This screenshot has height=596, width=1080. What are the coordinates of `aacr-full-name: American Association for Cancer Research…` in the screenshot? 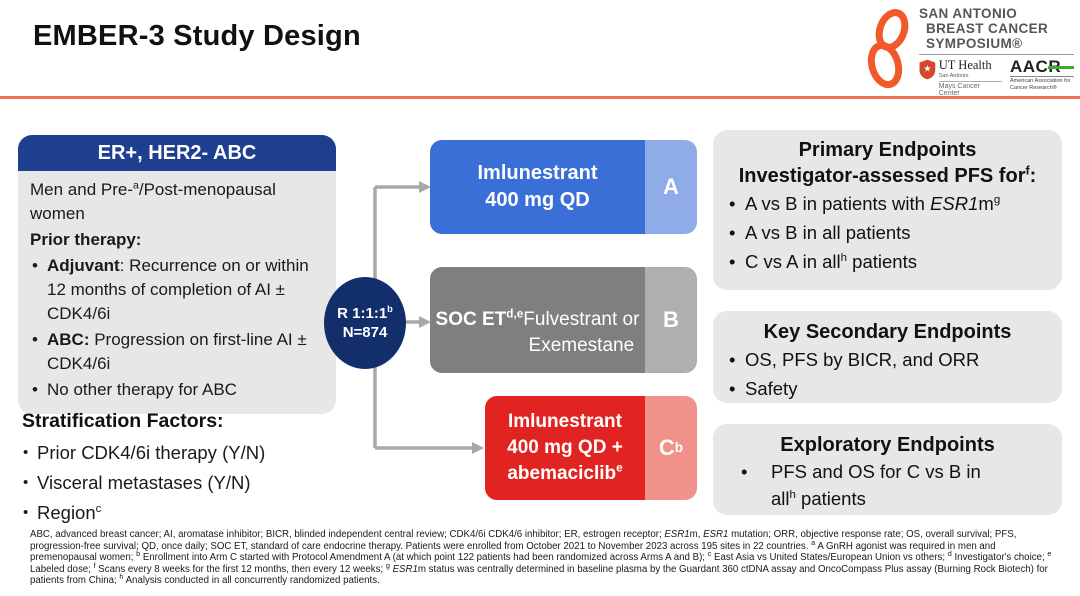 It's located at (1042, 83).